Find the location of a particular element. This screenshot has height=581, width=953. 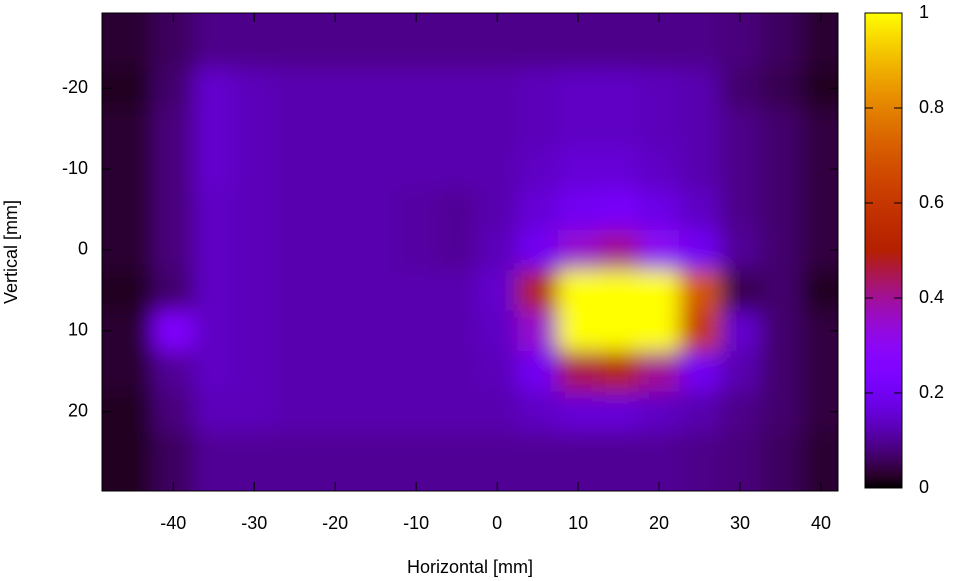

colorbar-tick-label: 0.2 is located at coordinates (931, 392).